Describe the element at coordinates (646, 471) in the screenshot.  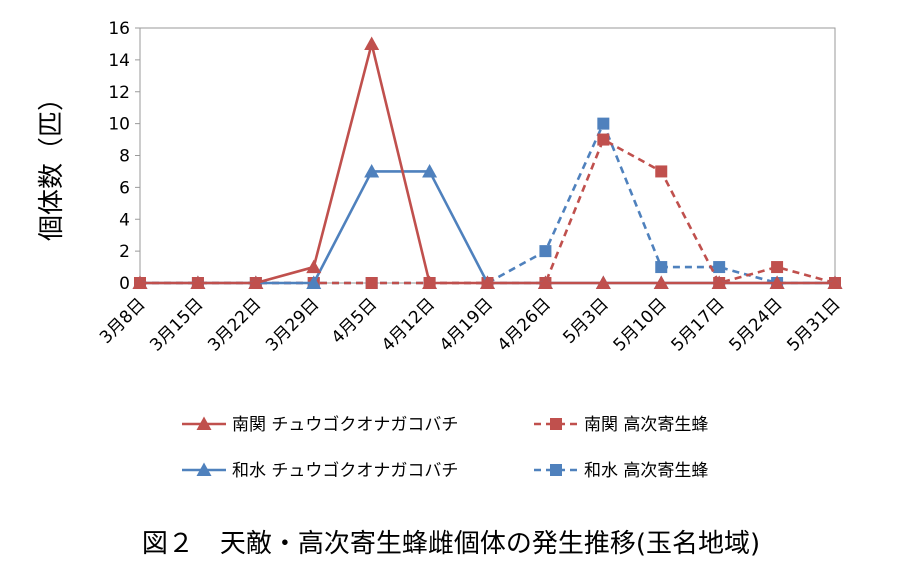
I see `legend-label: 和水 高次寄生蜂` at that location.